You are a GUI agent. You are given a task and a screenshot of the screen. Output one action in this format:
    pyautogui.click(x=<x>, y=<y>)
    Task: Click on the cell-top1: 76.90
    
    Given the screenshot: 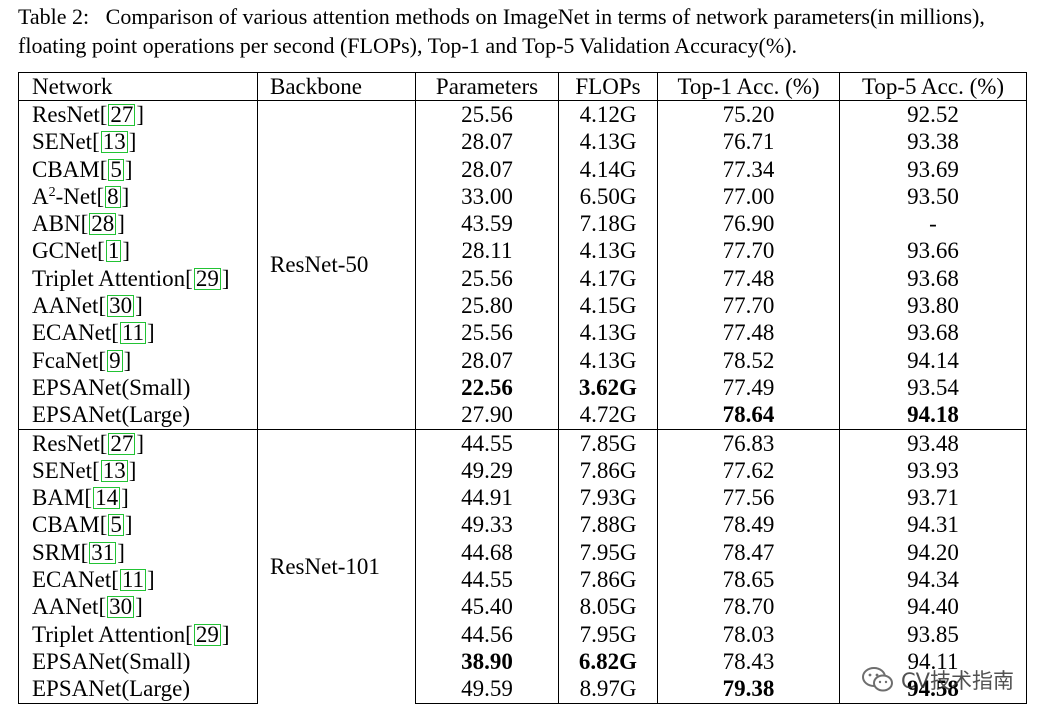 What is the action you would take?
    pyautogui.click(x=748, y=224)
    